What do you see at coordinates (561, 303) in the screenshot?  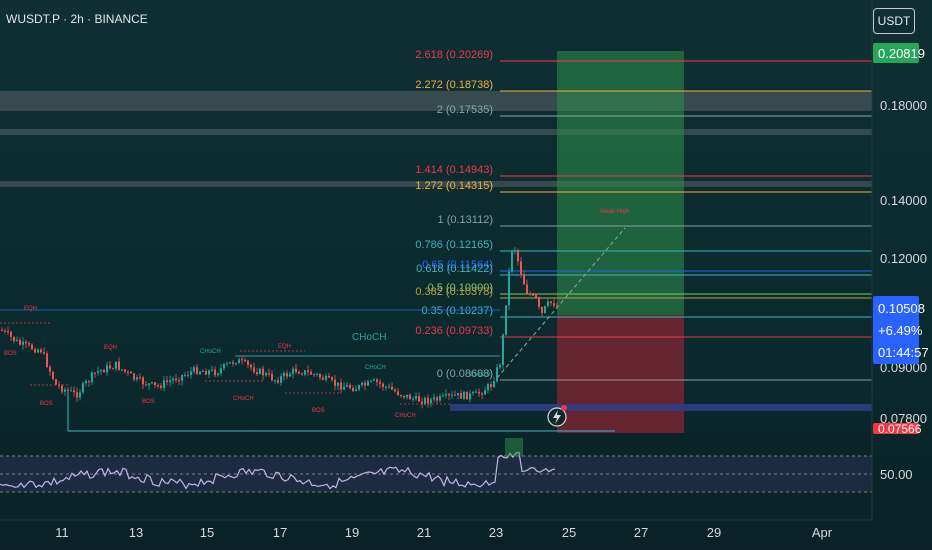 I see `projection-line` at bounding box center [561, 303].